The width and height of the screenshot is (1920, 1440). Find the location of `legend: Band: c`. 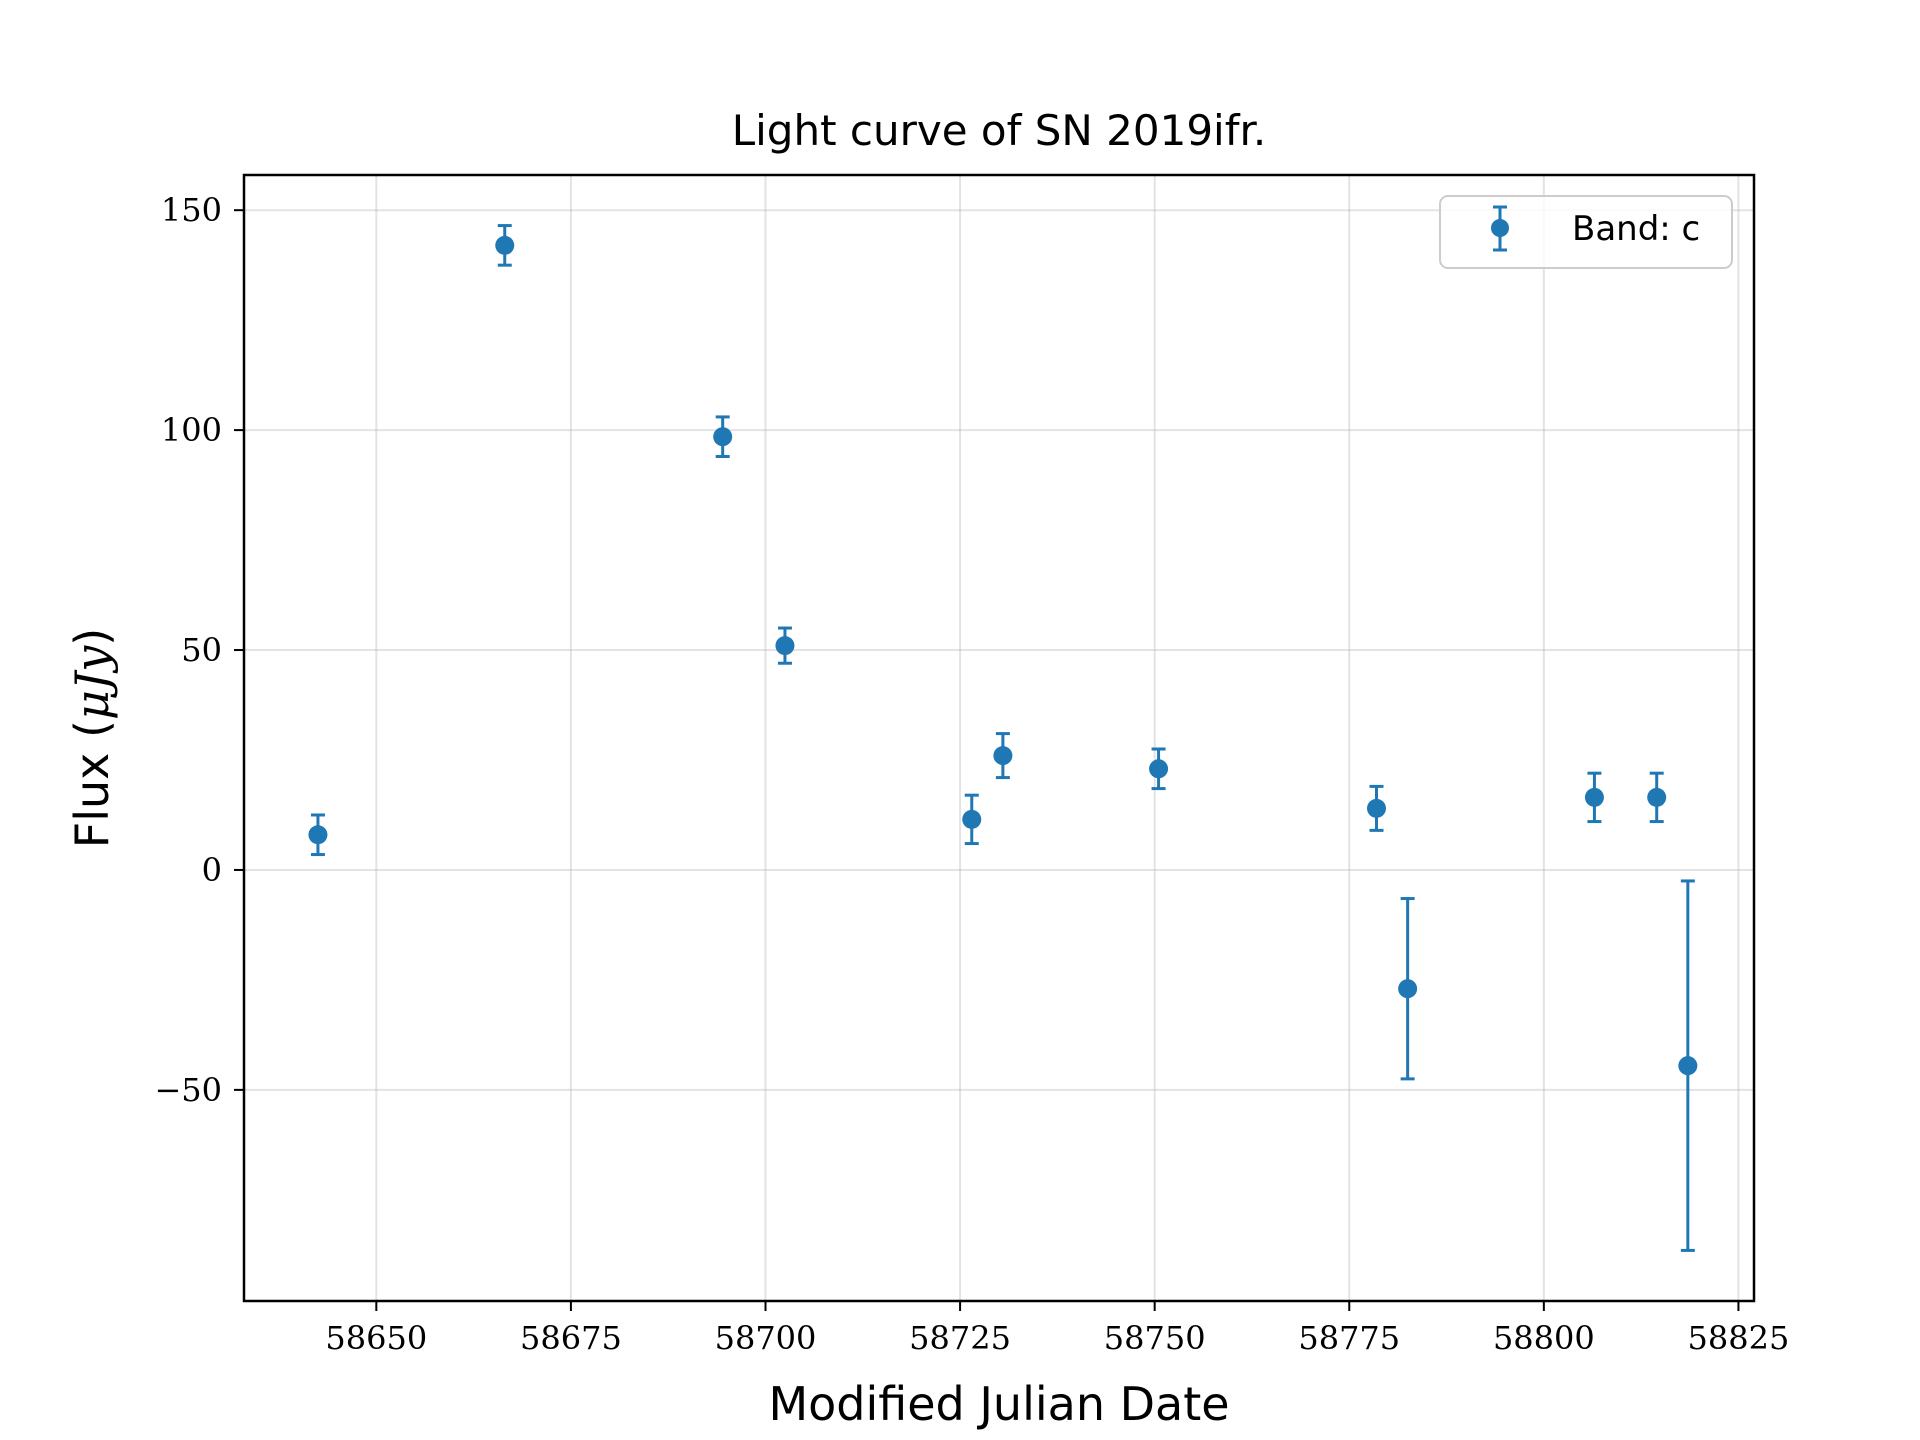

legend: Band: c is located at coordinates (1586, 232).